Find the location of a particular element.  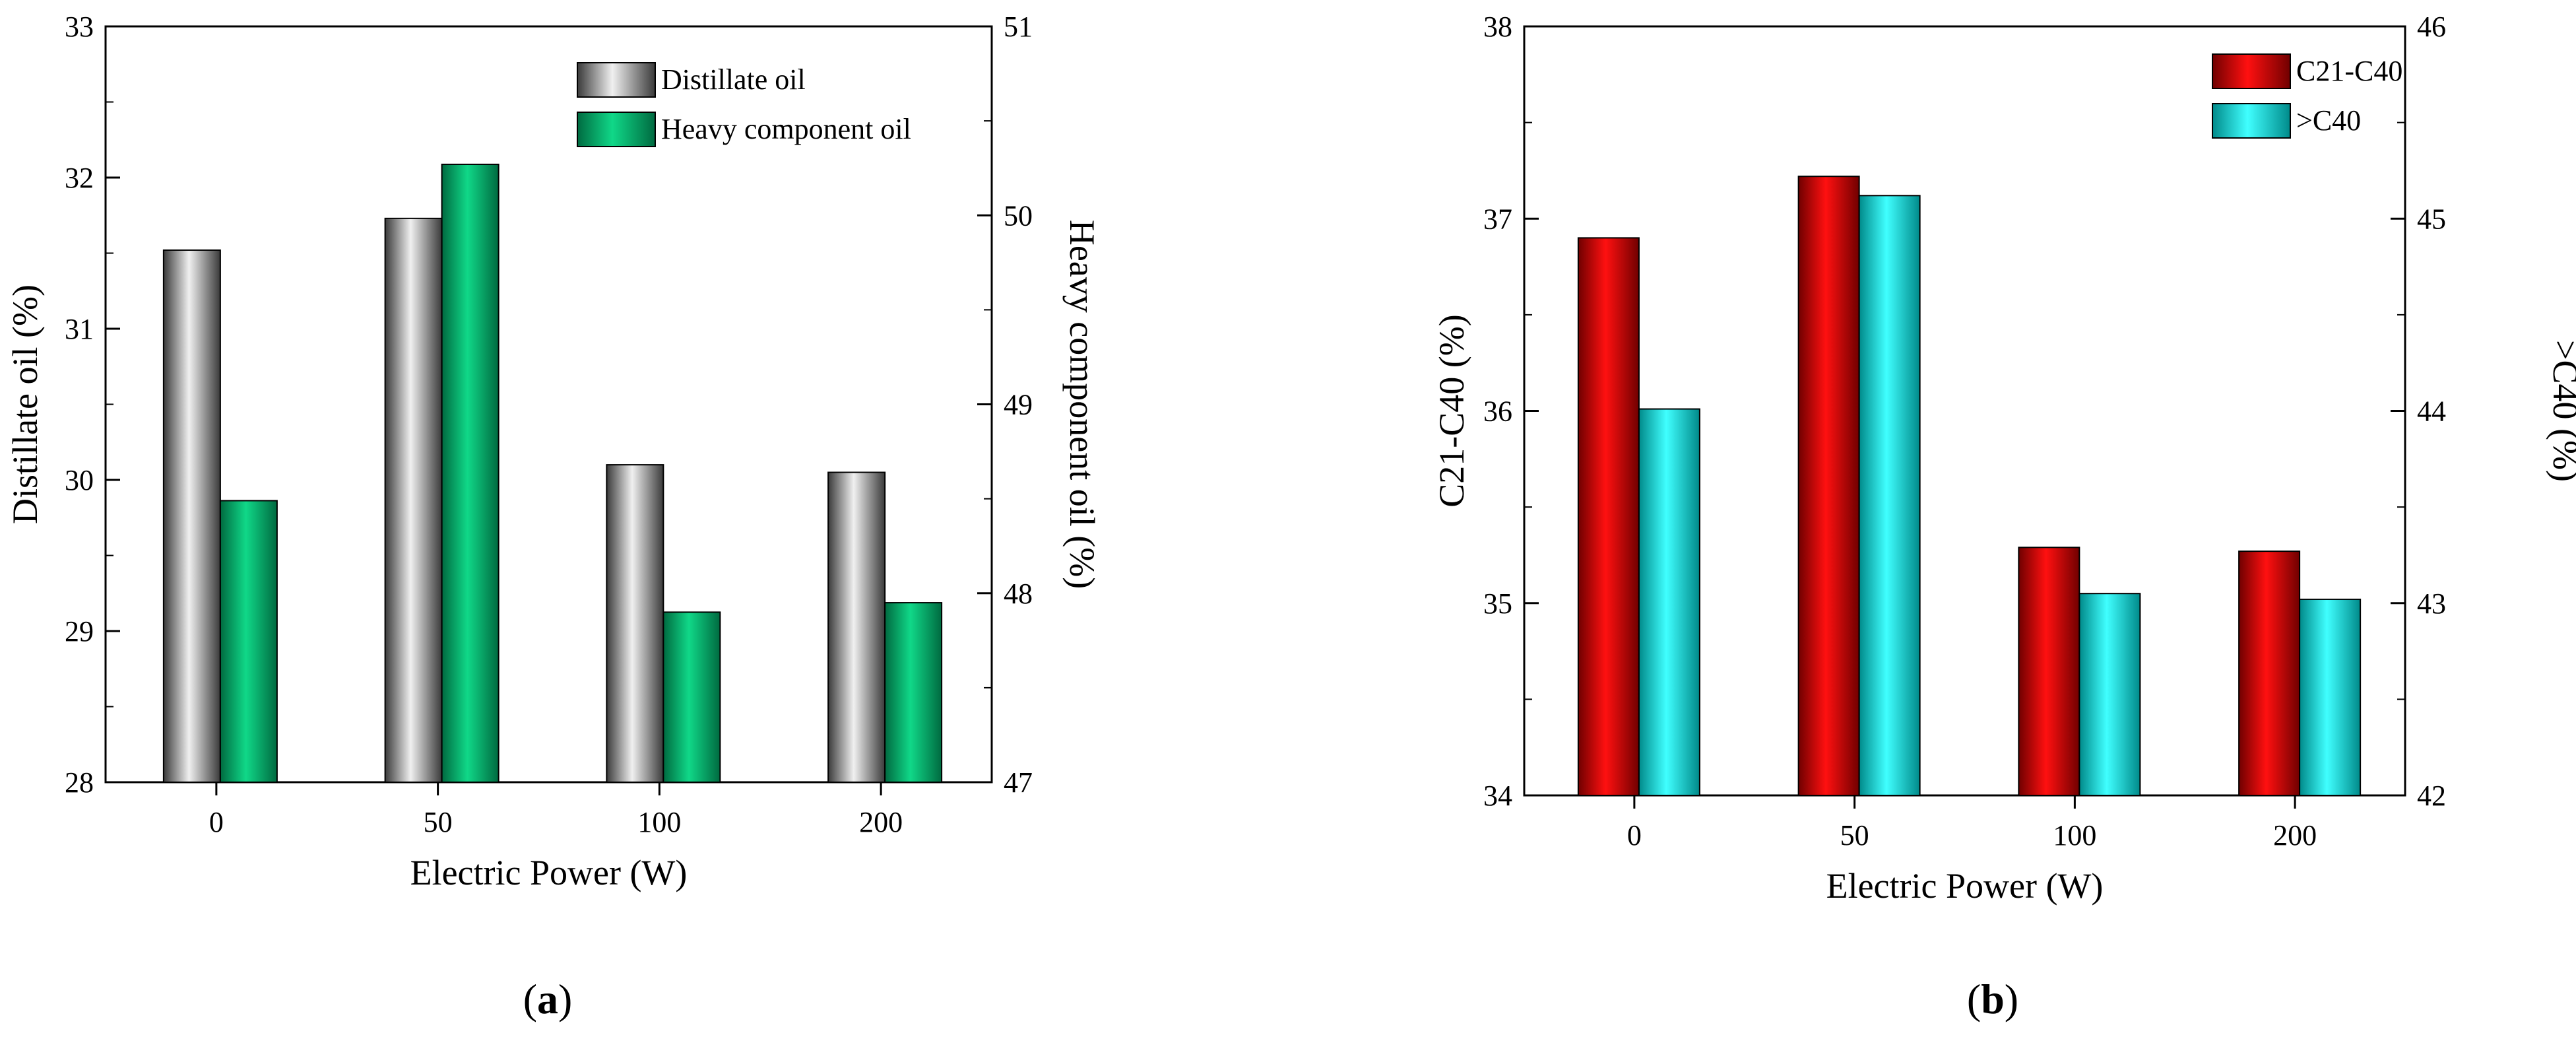

left-axis-ticks: 28 29 30 31 32 33 is located at coordinates (92, 405).